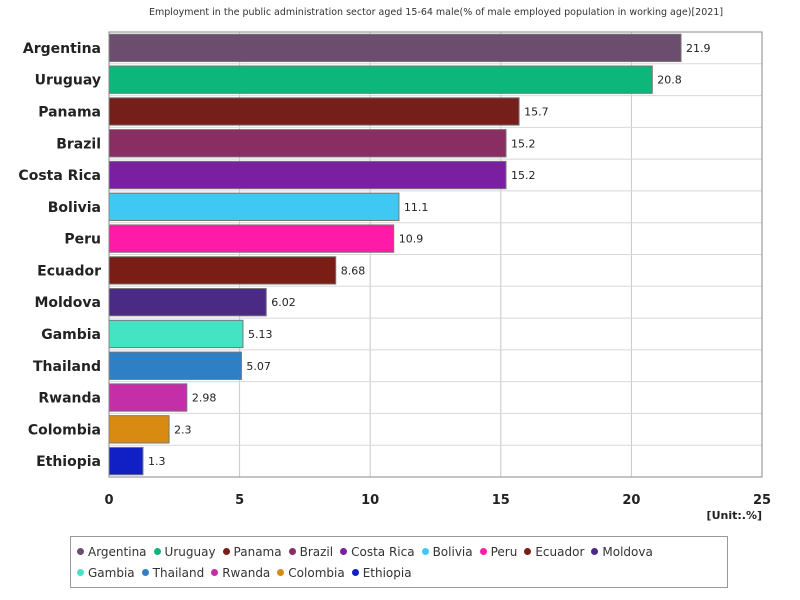 This screenshot has height=600, width=800. What do you see at coordinates (82, 240) in the screenshot?
I see `category-label: Peru` at bounding box center [82, 240].